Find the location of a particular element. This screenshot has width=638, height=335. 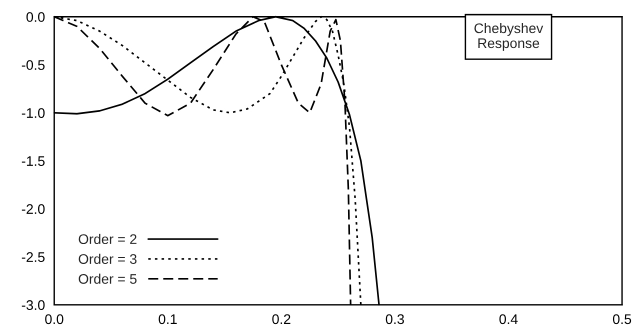

y-tick-label: -0.5 is located at coordinates (33, 65).